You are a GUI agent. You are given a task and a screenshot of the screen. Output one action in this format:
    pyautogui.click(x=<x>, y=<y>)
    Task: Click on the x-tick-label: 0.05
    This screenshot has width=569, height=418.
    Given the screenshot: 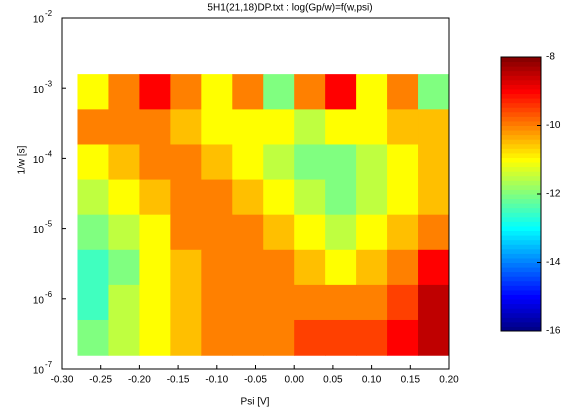 What is the action you would take?
    pyautogui.click(x=333, y=380)
    